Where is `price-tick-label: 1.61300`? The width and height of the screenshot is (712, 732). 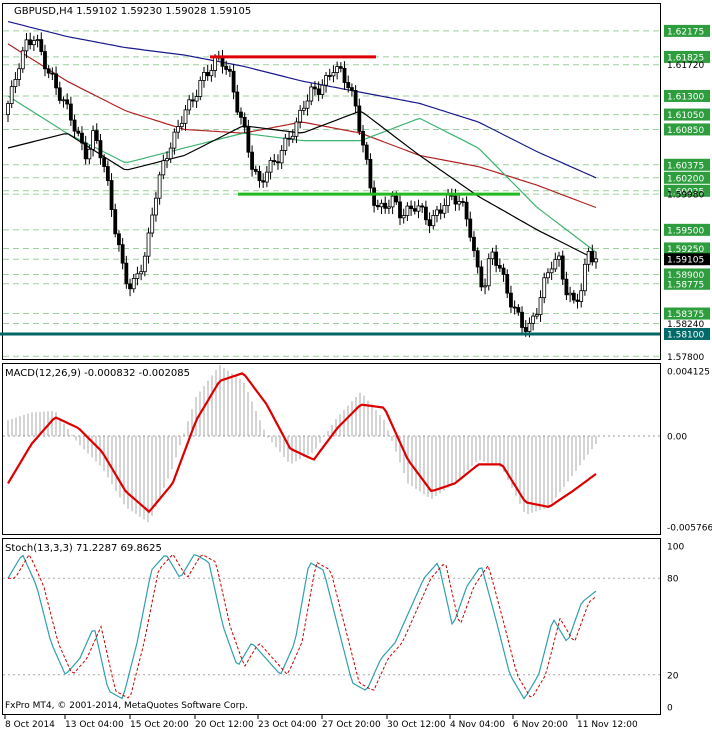 price-tick-label: 1.61300 is located at coordinates (685, 97).